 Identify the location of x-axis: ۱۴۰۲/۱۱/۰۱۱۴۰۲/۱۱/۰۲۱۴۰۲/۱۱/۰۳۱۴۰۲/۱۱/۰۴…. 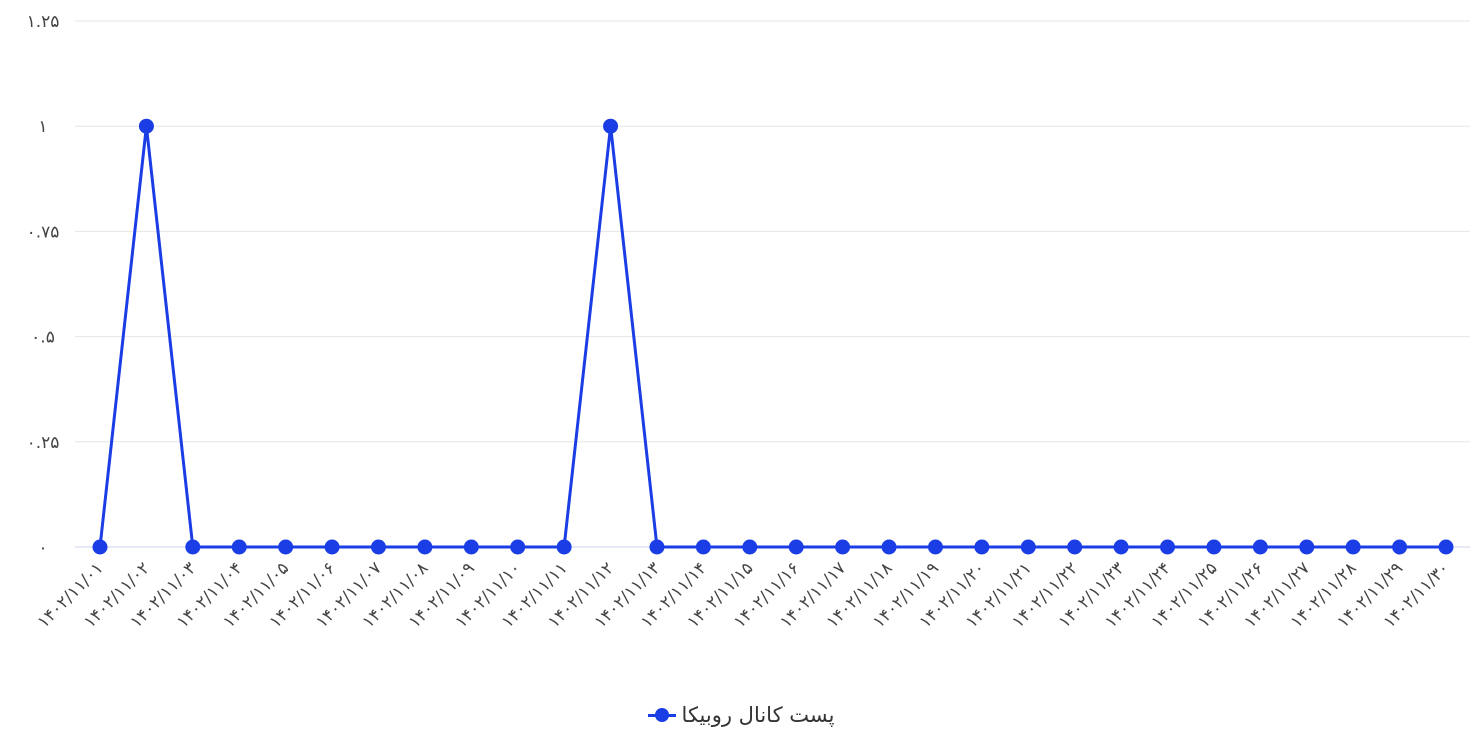
(744, 595).